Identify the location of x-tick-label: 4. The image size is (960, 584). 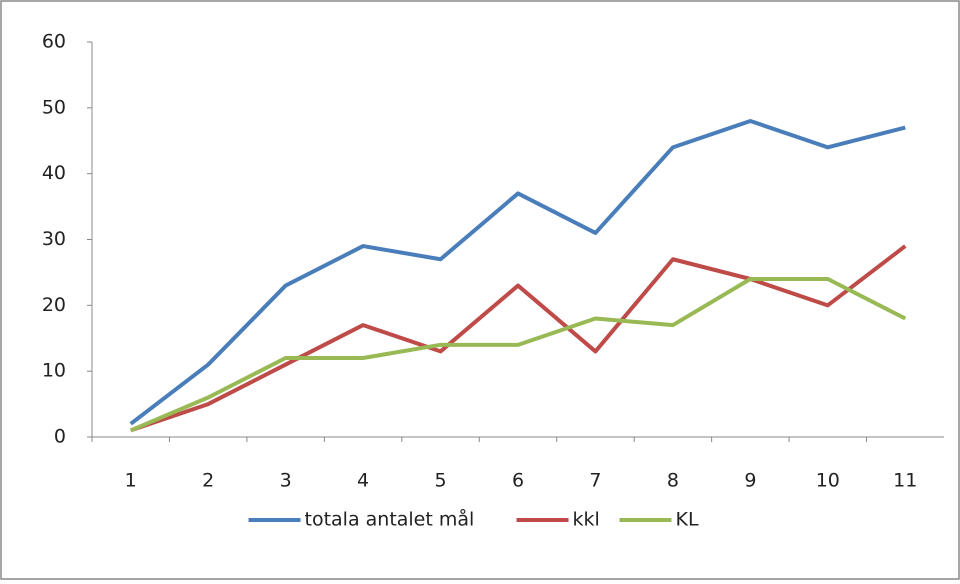
(363, 481).